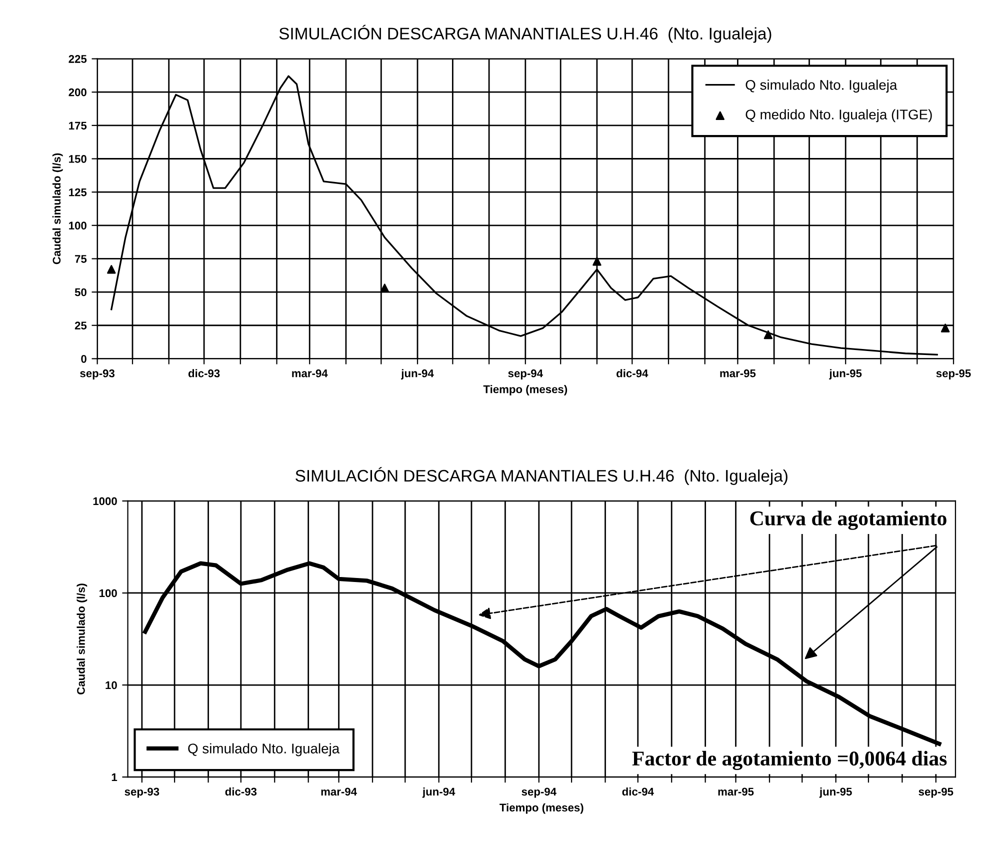 The width and height of the screenshot is (983, 852). What do you see at coordinates (83, 358) in the screenshot?
I see `y-tick-label: 0` at bounding box center [83, 358].